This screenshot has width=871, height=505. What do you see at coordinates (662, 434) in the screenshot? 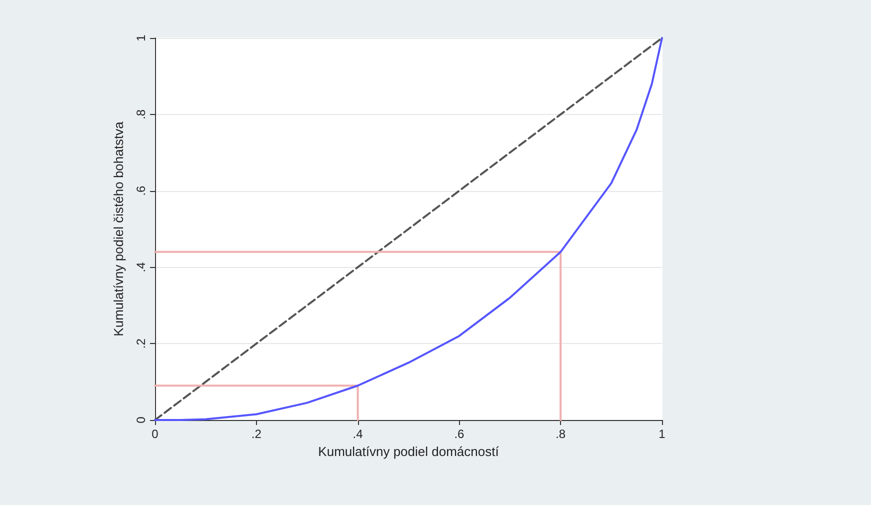
I see `x-tick-label: 1` at bounding box center [662, 434].